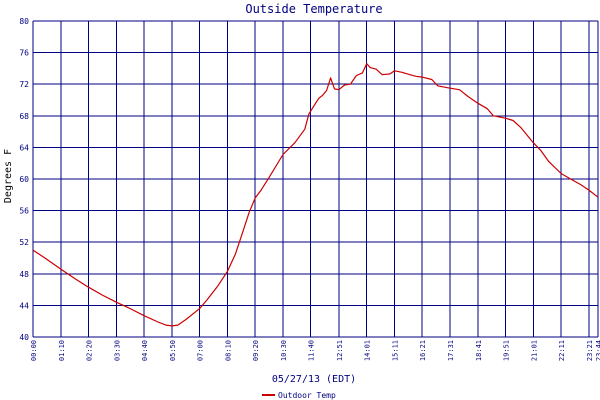 This screenshot has width=600, height=400. Describe the element at coordinates (24, 147) in the screenshot. I see `y-tick-label: 64` at that location.